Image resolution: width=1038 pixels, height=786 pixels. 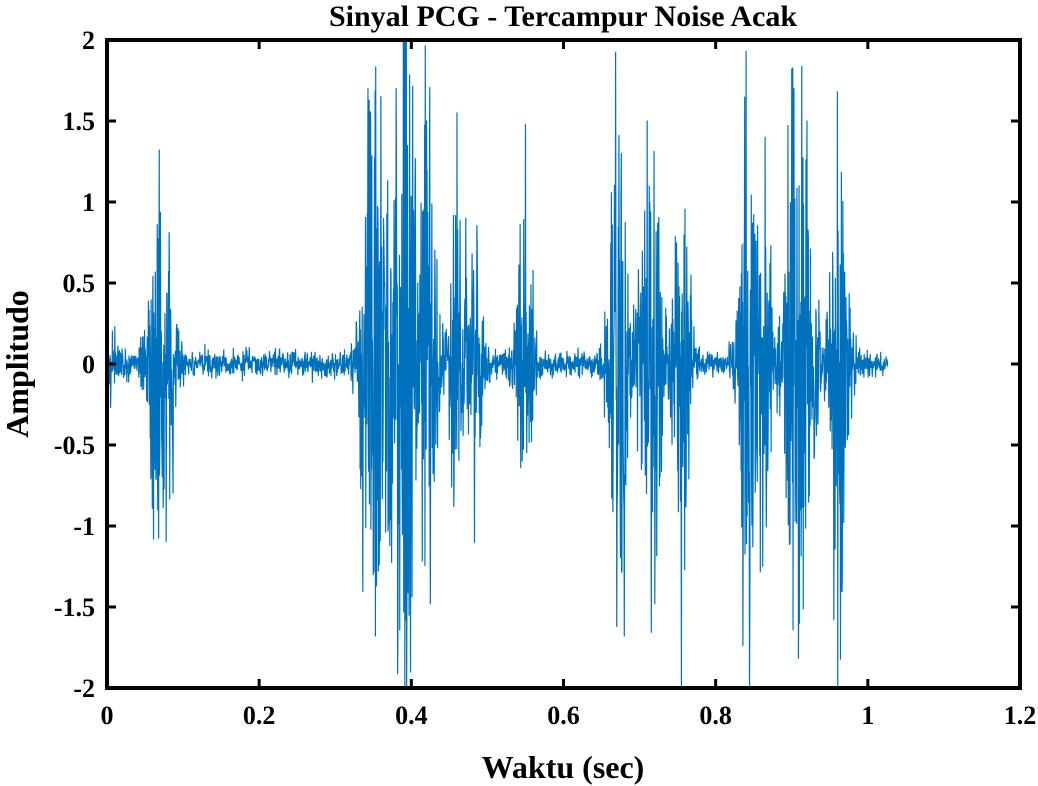 What do you see at coordinates (411, 715) in the screenshot?
I see `x-tick-label: 0.4` at bounding box center [411, 715].